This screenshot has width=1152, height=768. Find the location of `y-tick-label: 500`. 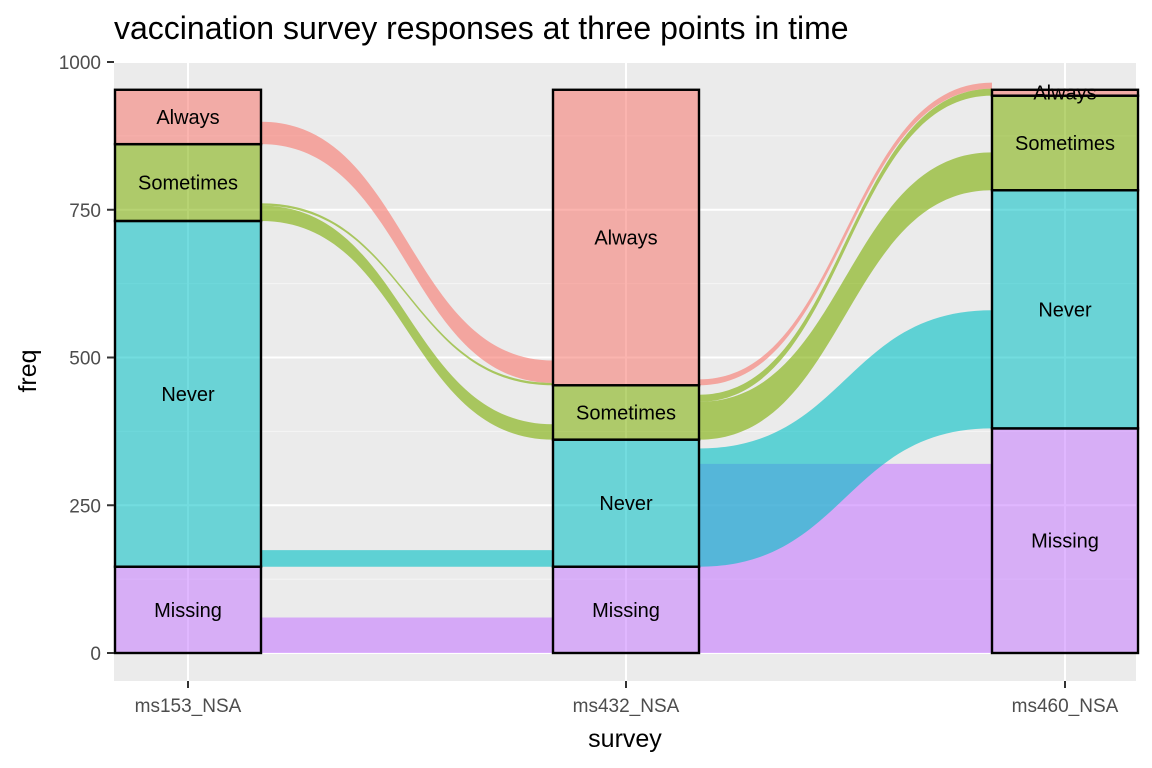

y-tick-label: 500 is located at coordinates (85, 359).